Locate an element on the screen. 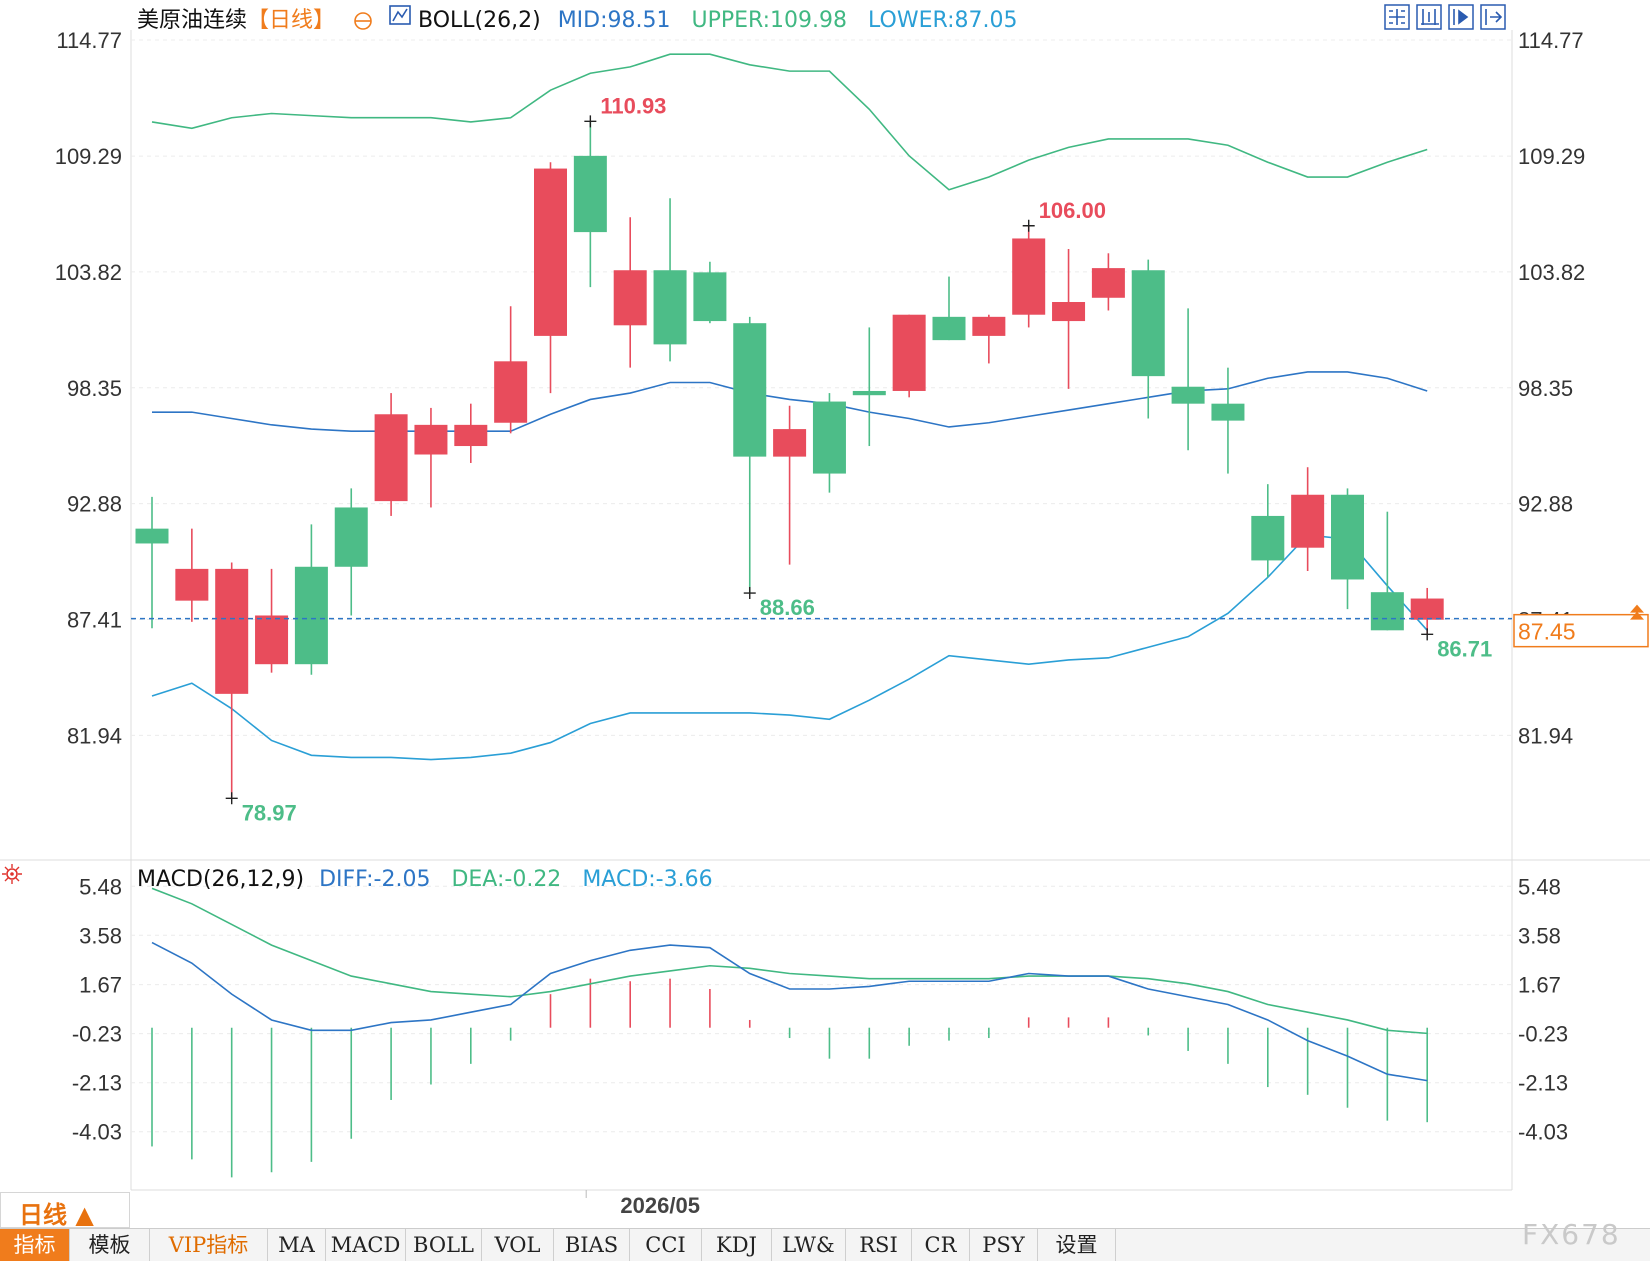 The width and height of the screenshot is (1650, 1261). expand-icon is located at coordinates (363, 21).